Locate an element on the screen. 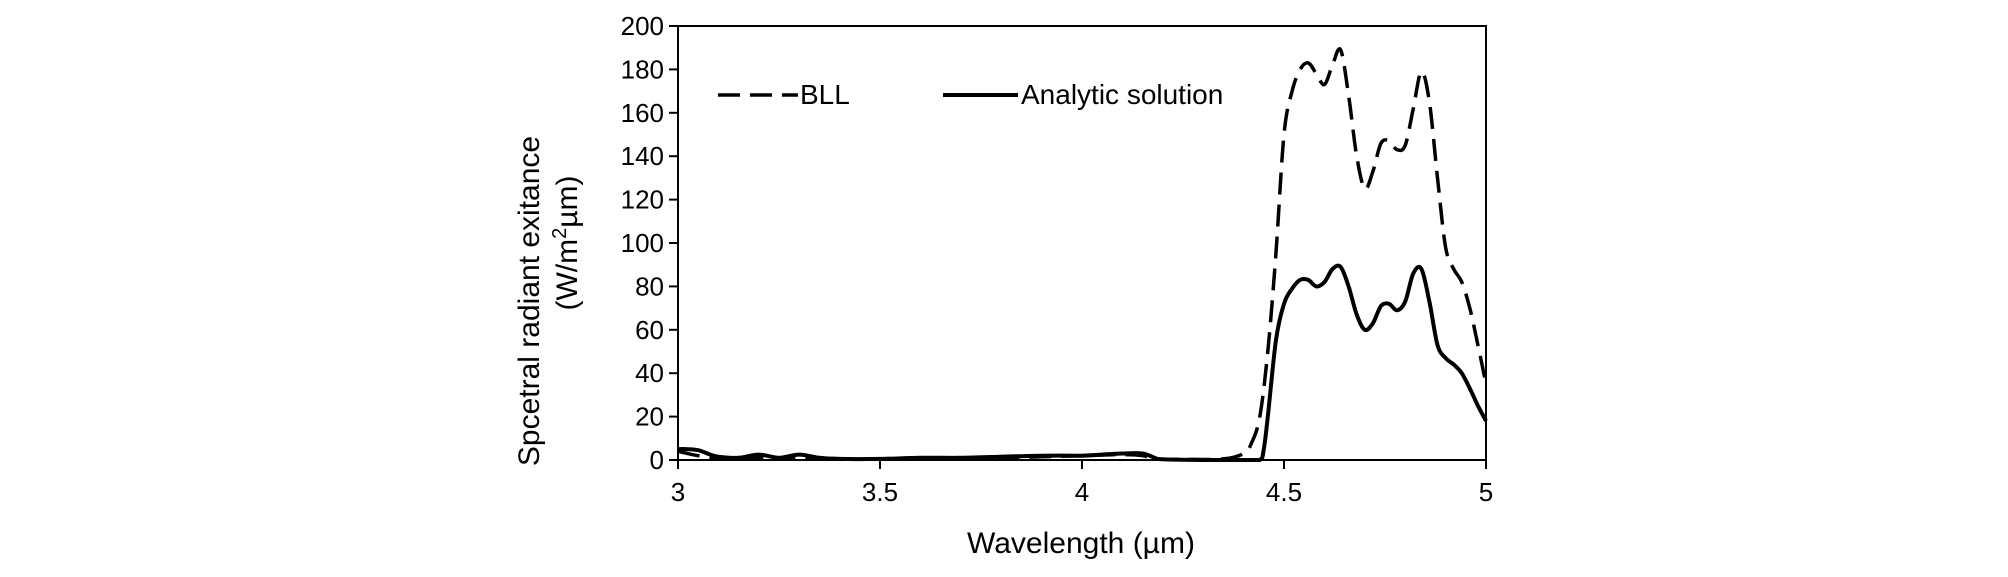 Image resolution: width=2008 pixels, height=577 pixels. series-line-analytic-solution is located at coordinates (1082, 363).